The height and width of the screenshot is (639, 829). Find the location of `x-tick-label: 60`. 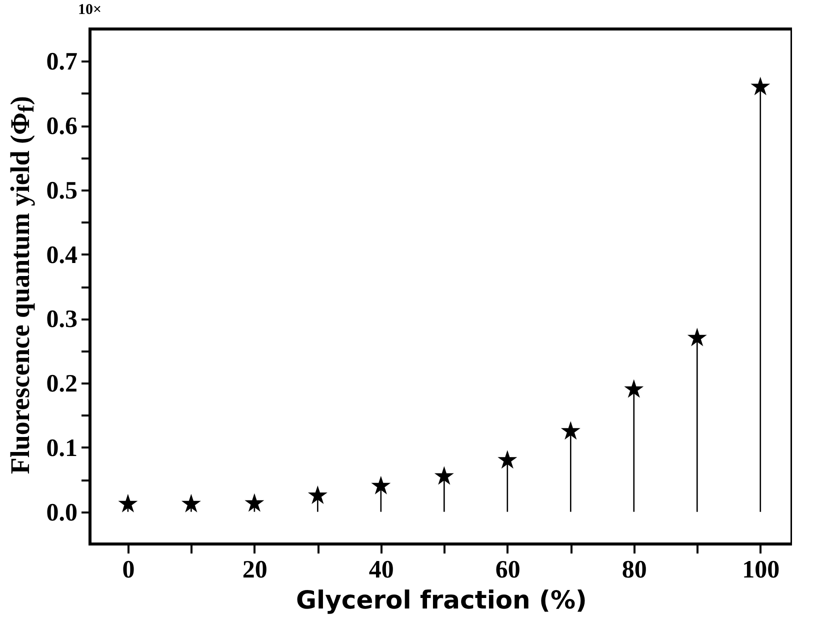

x-tick-label: 60 is located at coordinates (507, 570).